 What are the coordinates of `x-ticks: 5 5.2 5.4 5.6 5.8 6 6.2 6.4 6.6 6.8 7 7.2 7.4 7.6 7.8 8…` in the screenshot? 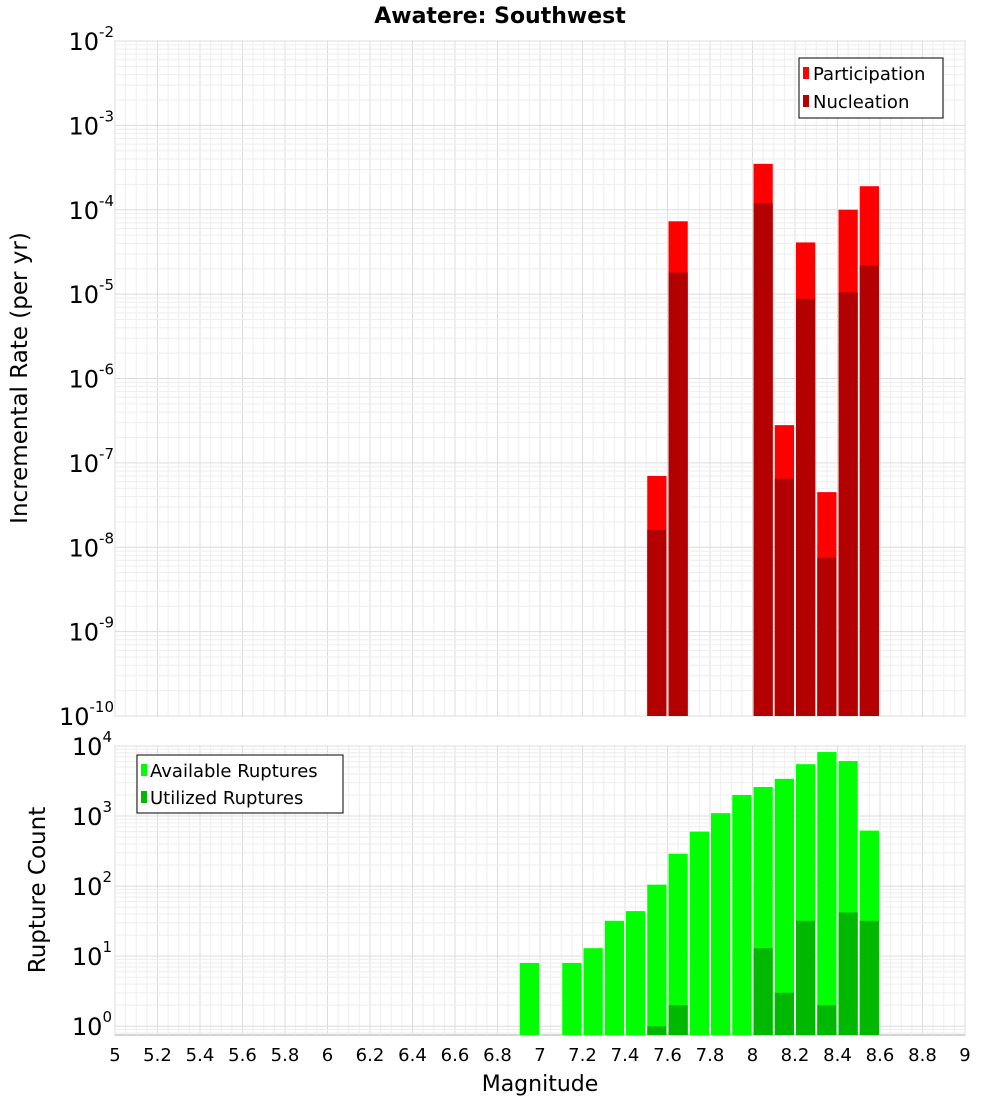 It's located at (539, 1055).